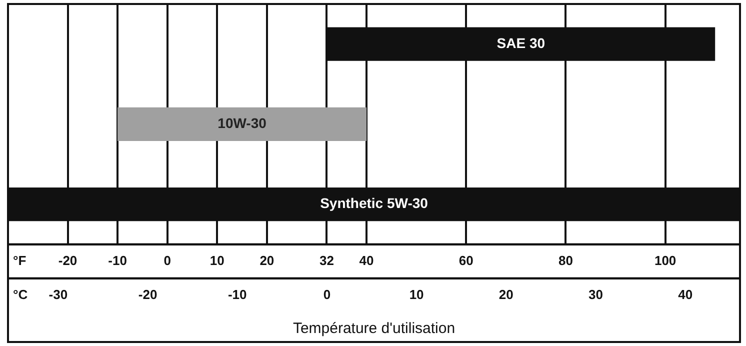  What do you see at coordinates (506, 294) in the screenshot?
I see `x2-tick-label: 20` at bounding box center [506, 294].